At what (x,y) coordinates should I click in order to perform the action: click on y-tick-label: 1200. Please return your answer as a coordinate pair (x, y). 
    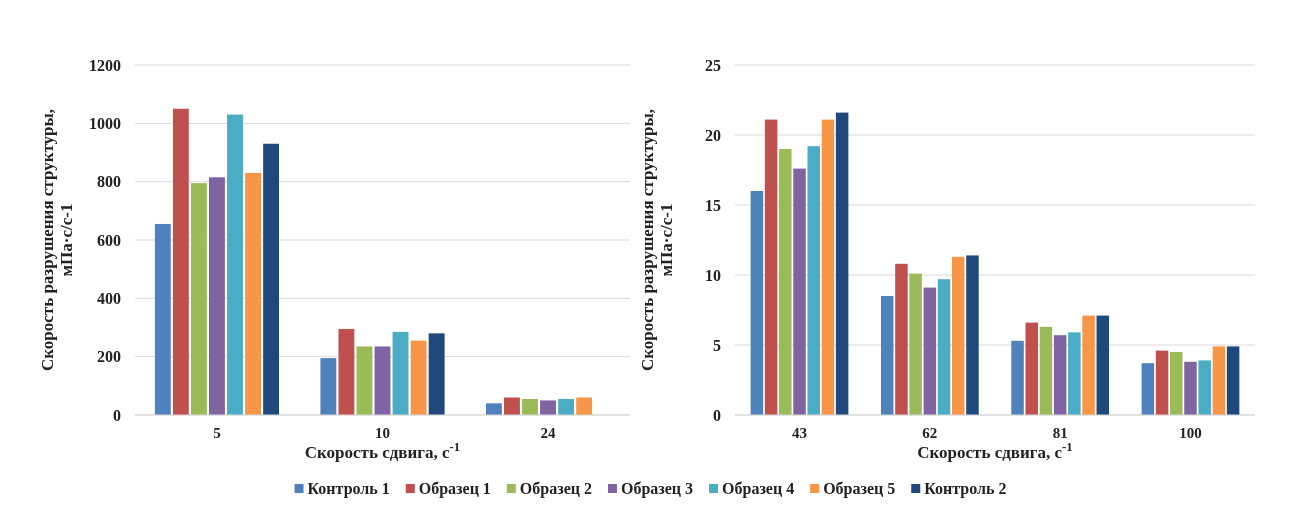
    Looking at the image, I should click on (105, 65).